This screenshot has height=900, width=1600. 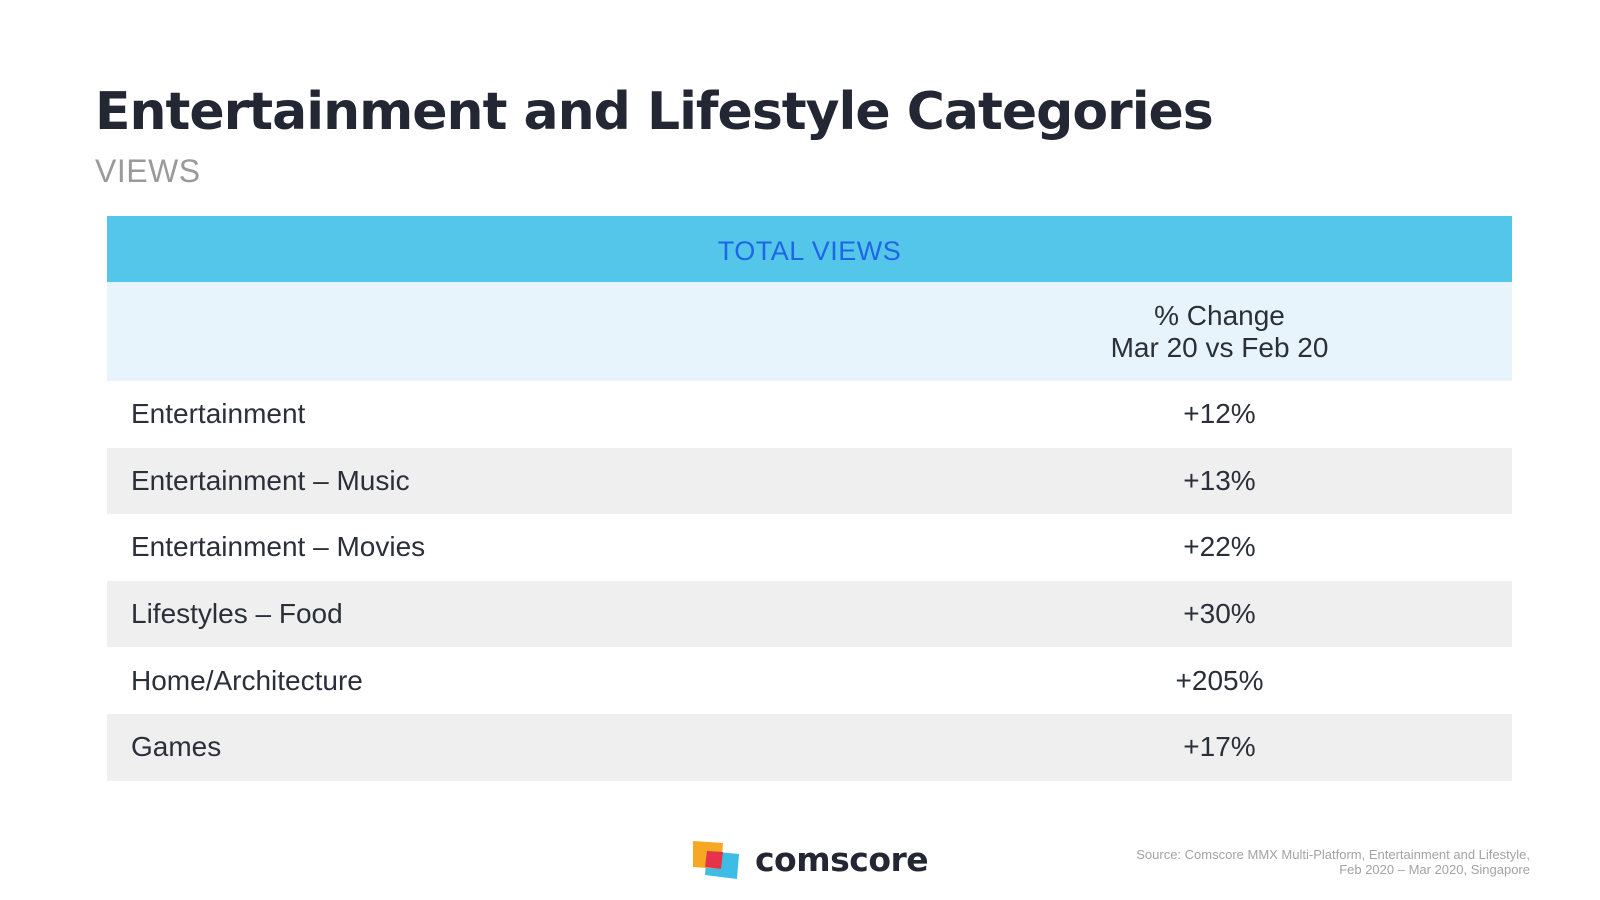 I want to click on column-header-row: % Change Mar 20 vs Feb 20, so click(x=809, y=331).